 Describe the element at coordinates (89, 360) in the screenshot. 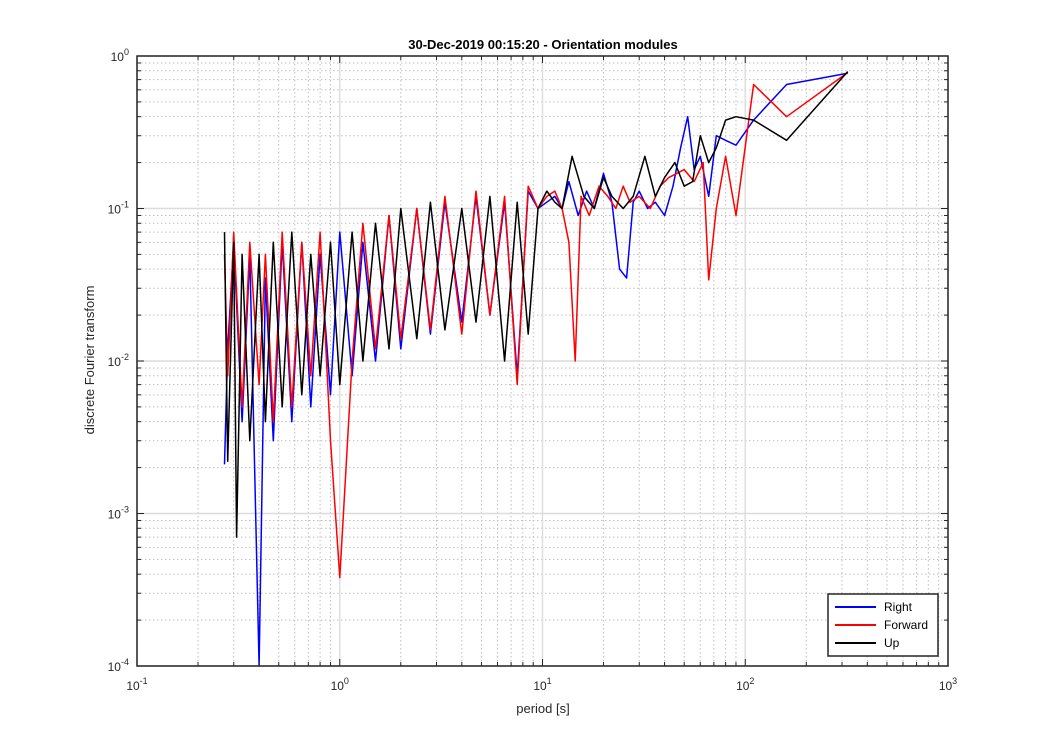

I see `y-axis-label: discrete Fourier transform` at that location.